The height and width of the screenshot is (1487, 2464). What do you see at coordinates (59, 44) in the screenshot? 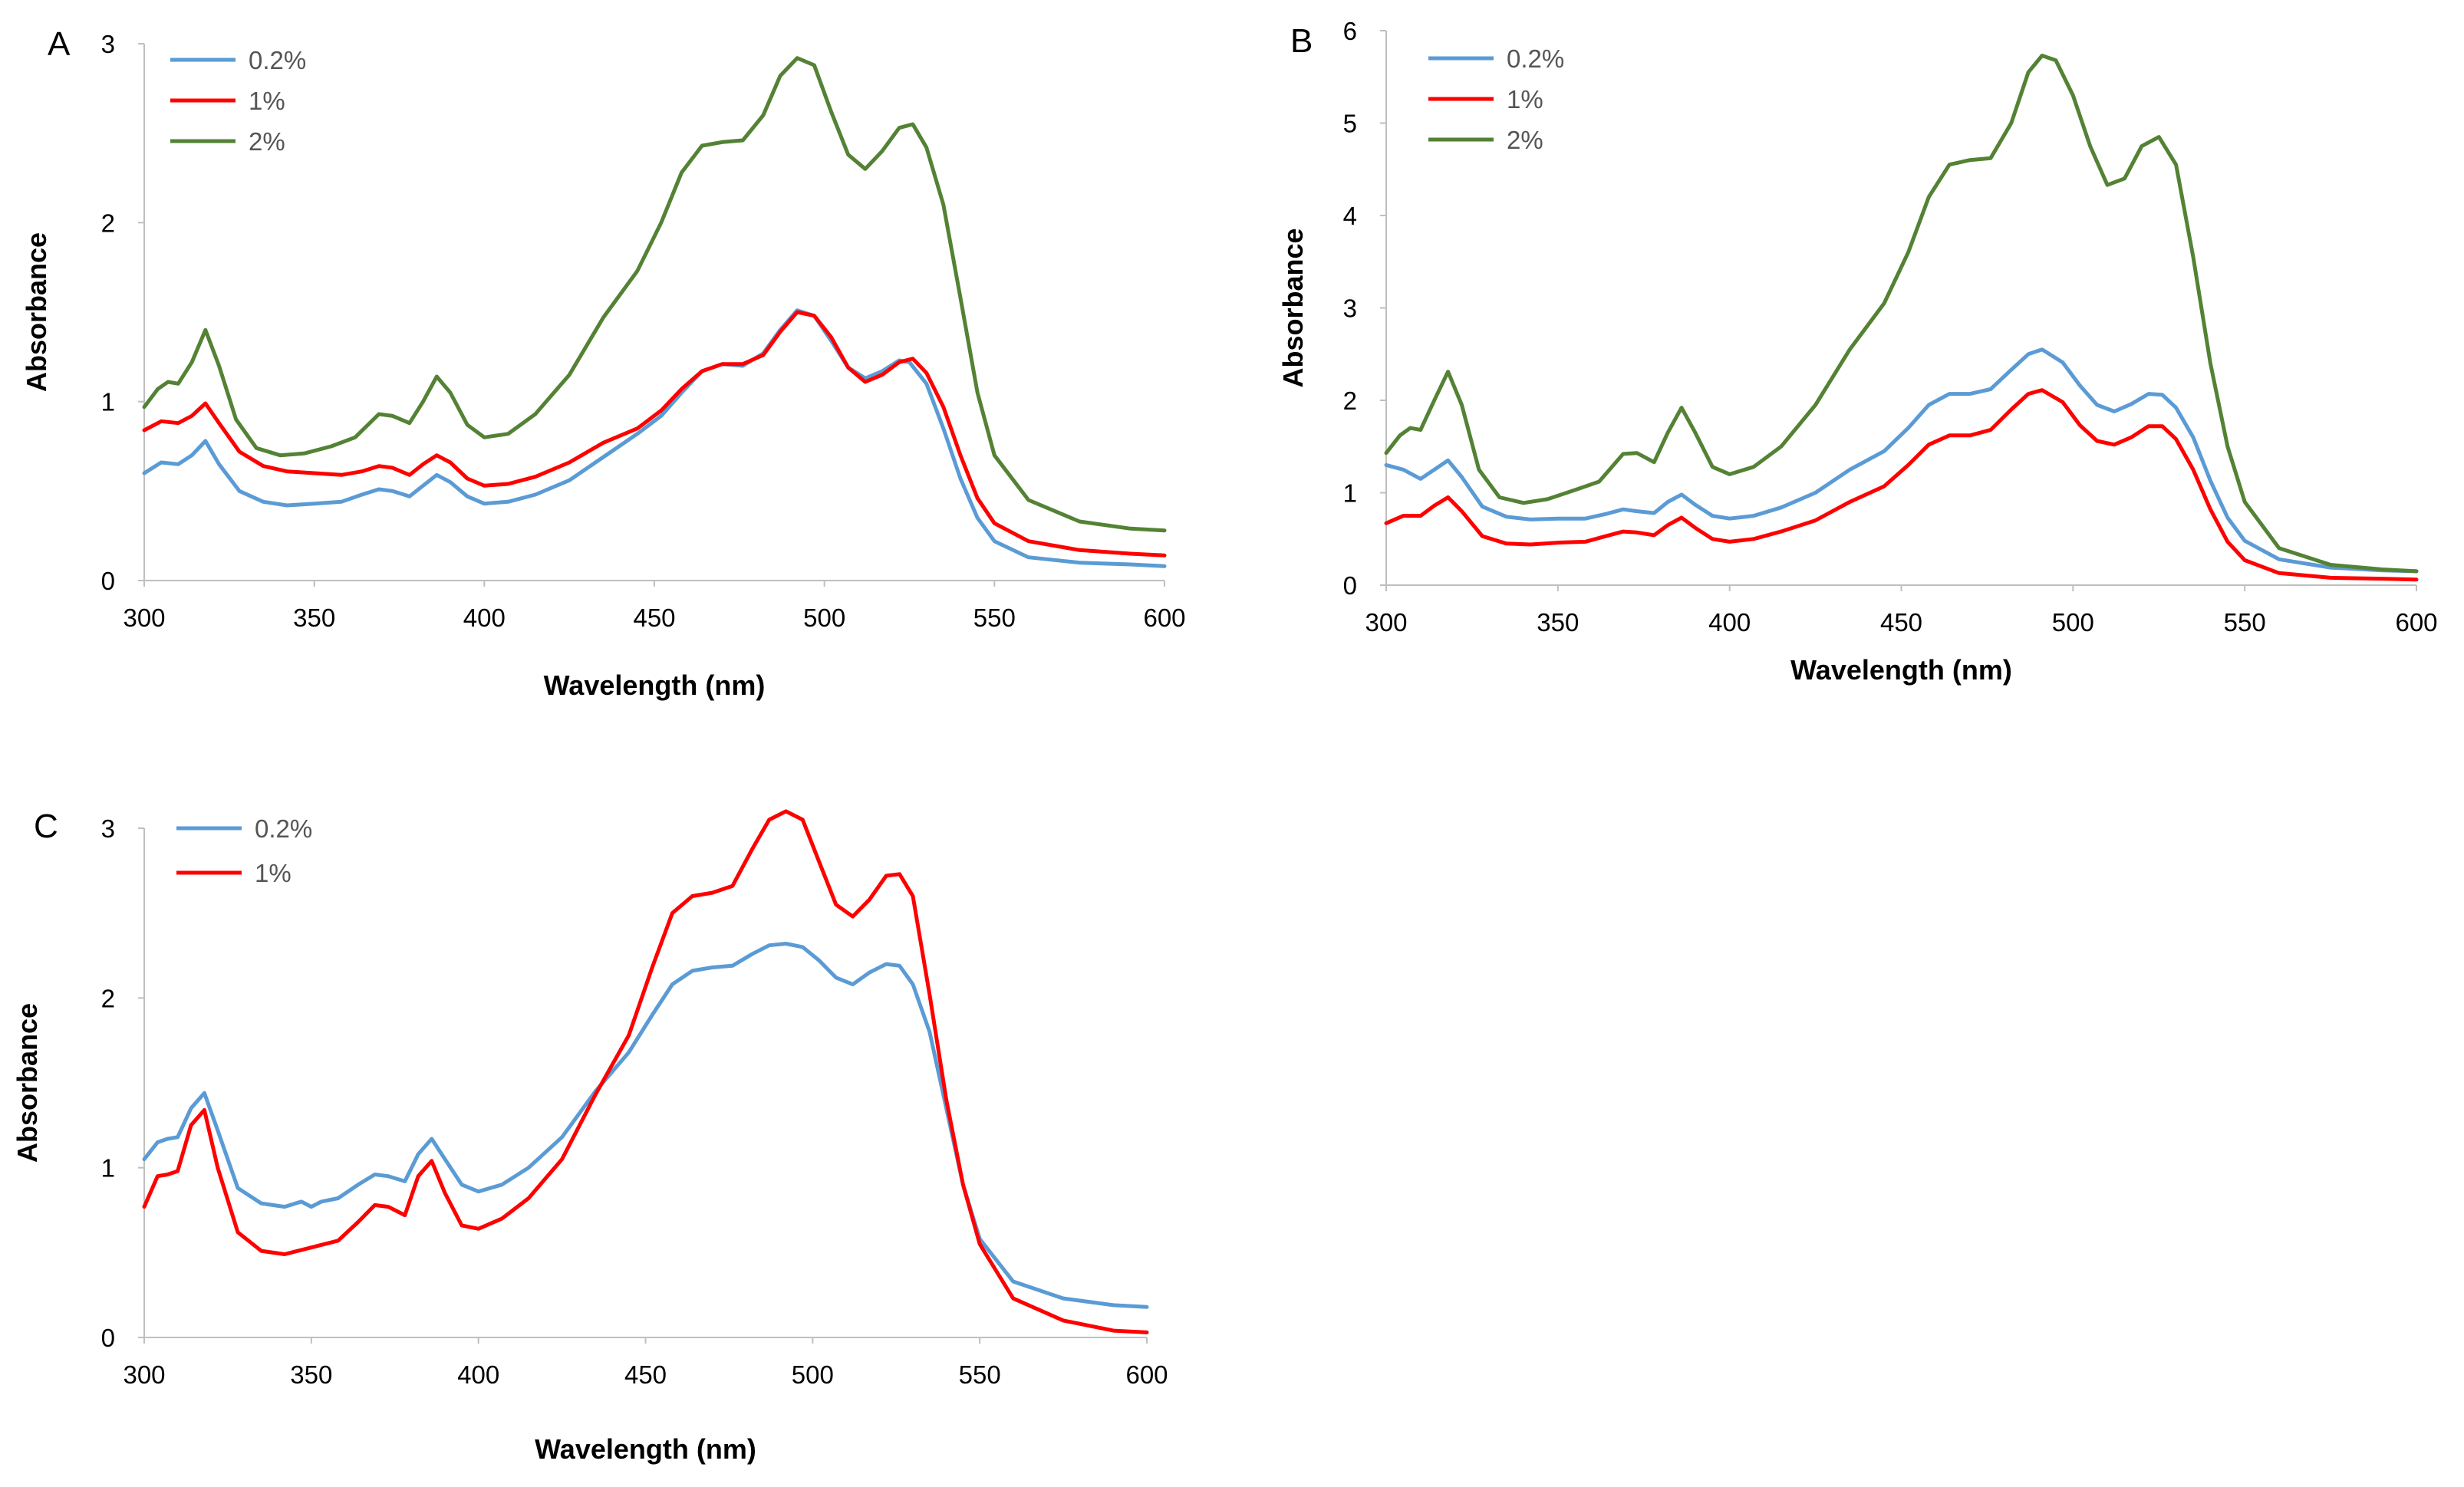
I see `panel-label: A` at bounding box center [59, 44].